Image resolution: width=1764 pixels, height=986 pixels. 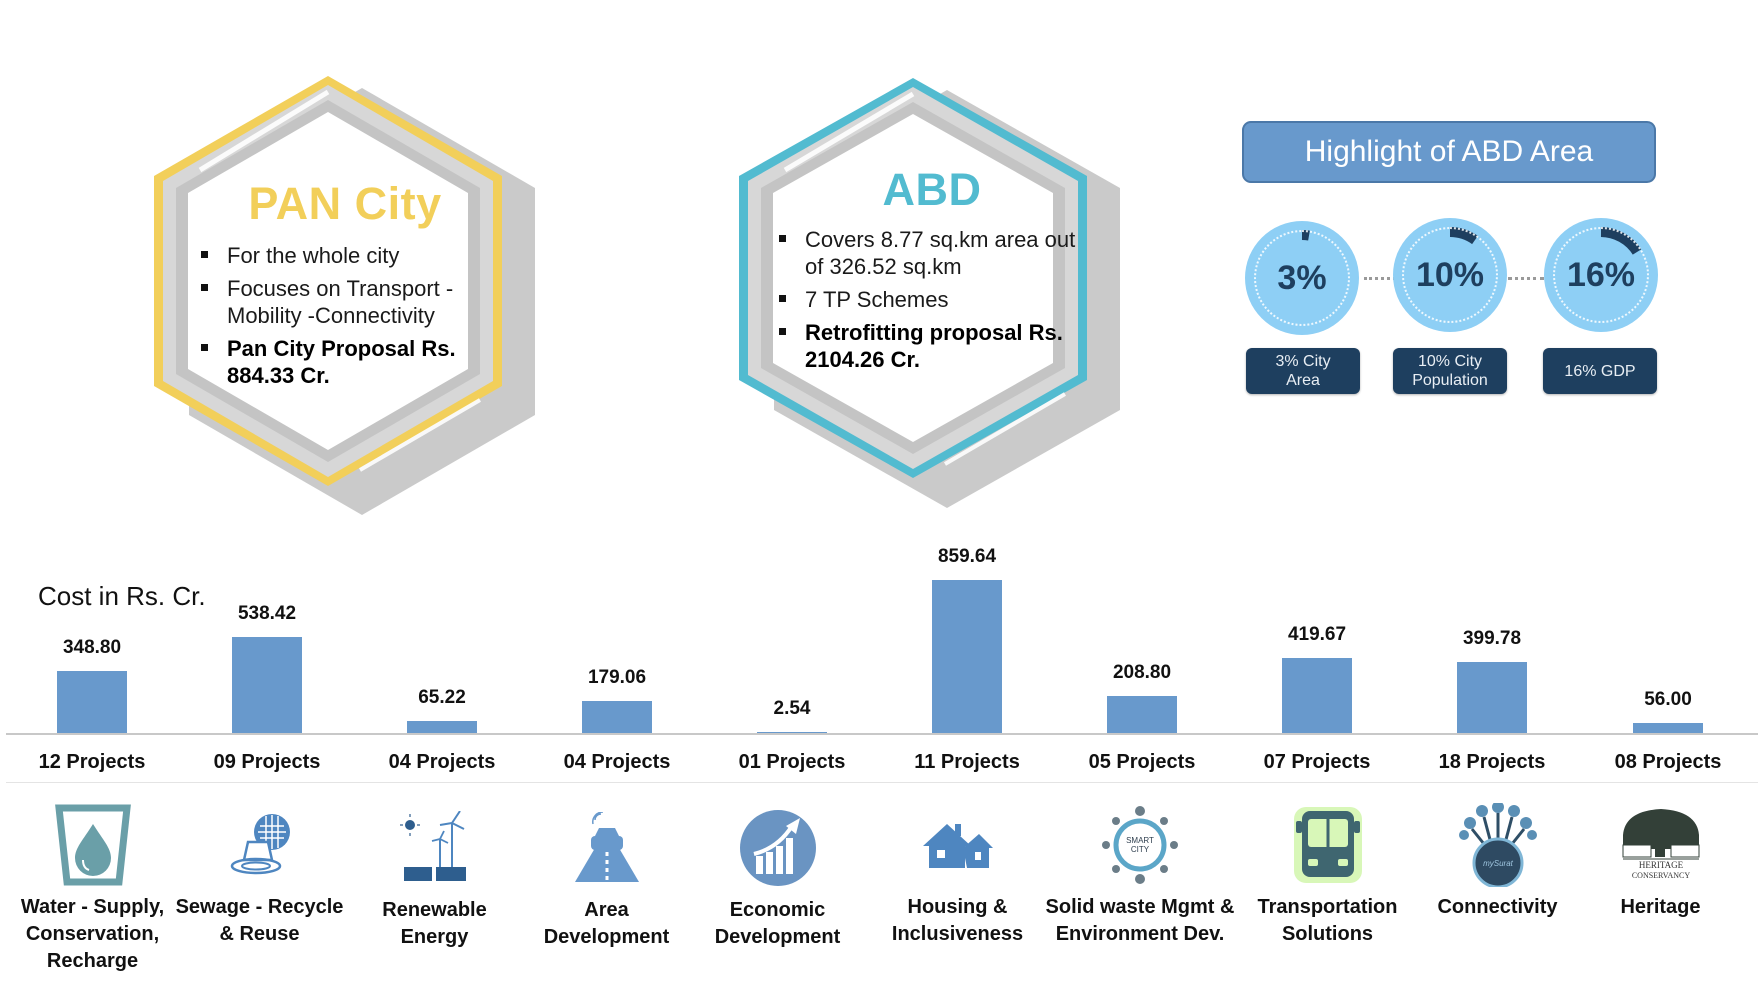 I want to click on category-economic: Economic Development, so click(x=777, y=877).